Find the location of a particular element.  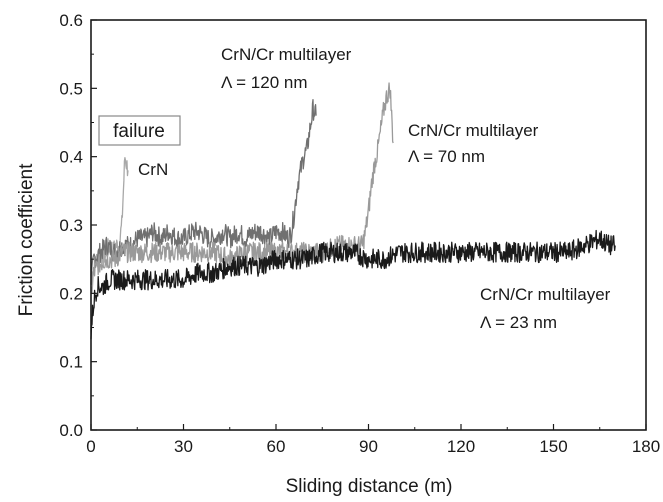

multilayer-120-title: CrN/Cr multilayer is located at coordinates (286, 54).